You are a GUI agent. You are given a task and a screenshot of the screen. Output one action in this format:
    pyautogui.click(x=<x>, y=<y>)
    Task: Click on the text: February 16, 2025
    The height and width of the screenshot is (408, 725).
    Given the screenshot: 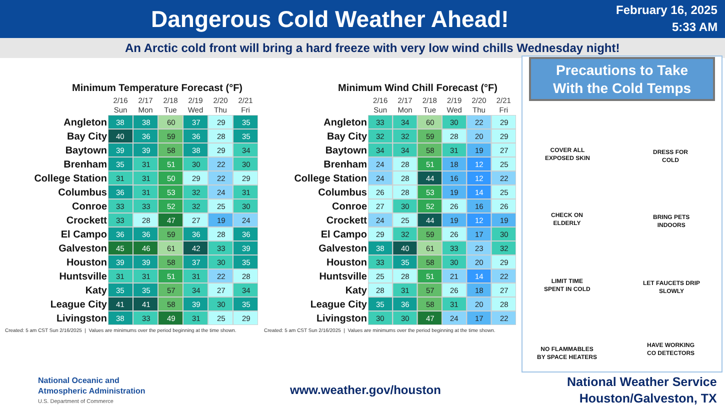 What is the action you would take?
    pyautogui.click(x=667, y=10)
    